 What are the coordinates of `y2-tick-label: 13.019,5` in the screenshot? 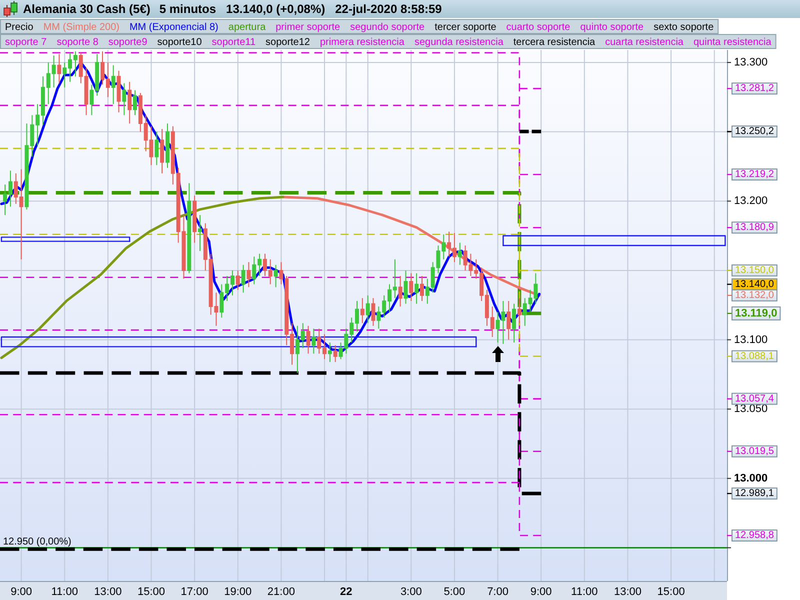 It's located at (754, 451).